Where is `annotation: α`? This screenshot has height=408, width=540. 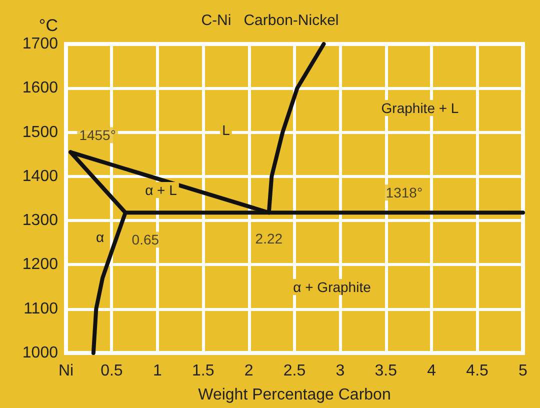 annotation: α is located at coordinates (100, 237).